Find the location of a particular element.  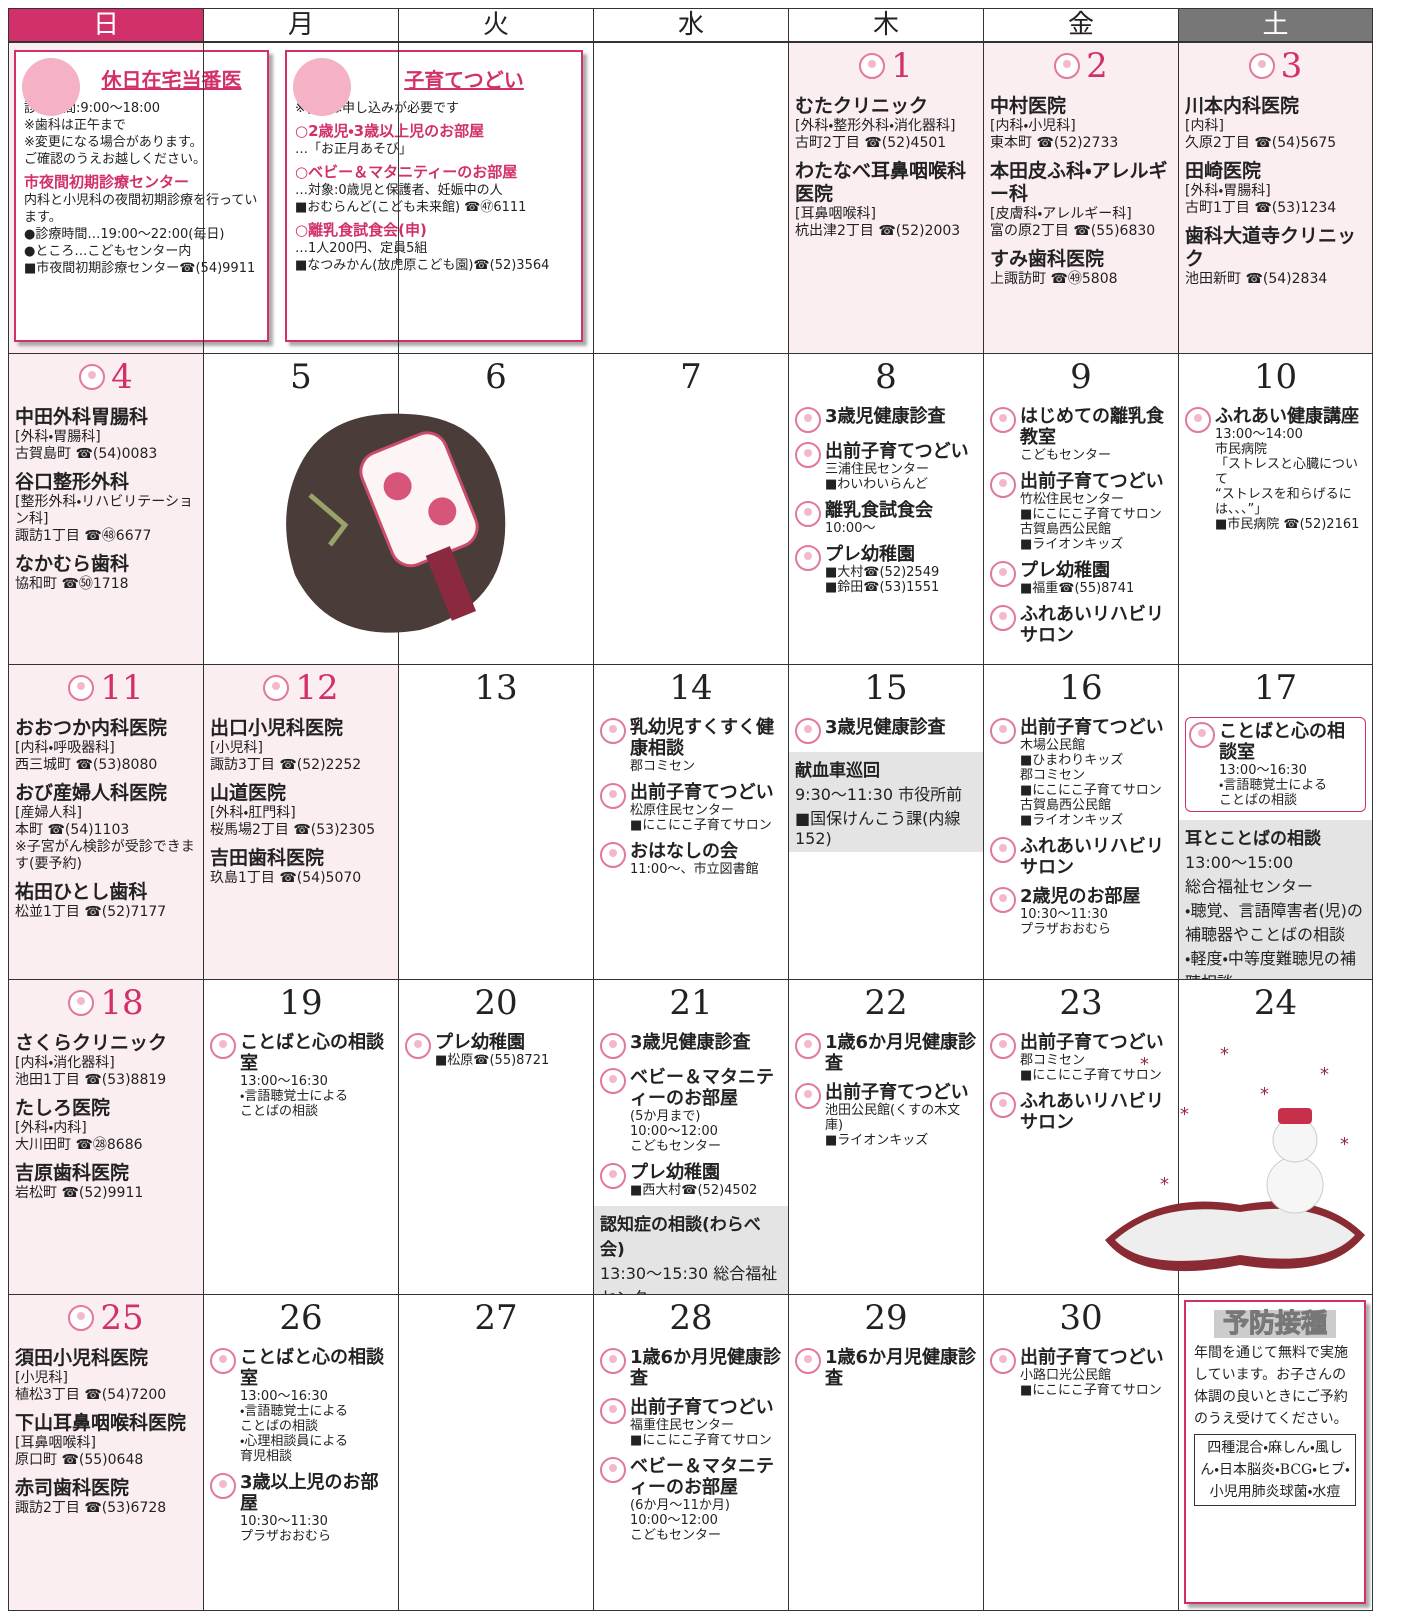

entry-detail: [外科・内科] is located at coordinates (51, 1128).